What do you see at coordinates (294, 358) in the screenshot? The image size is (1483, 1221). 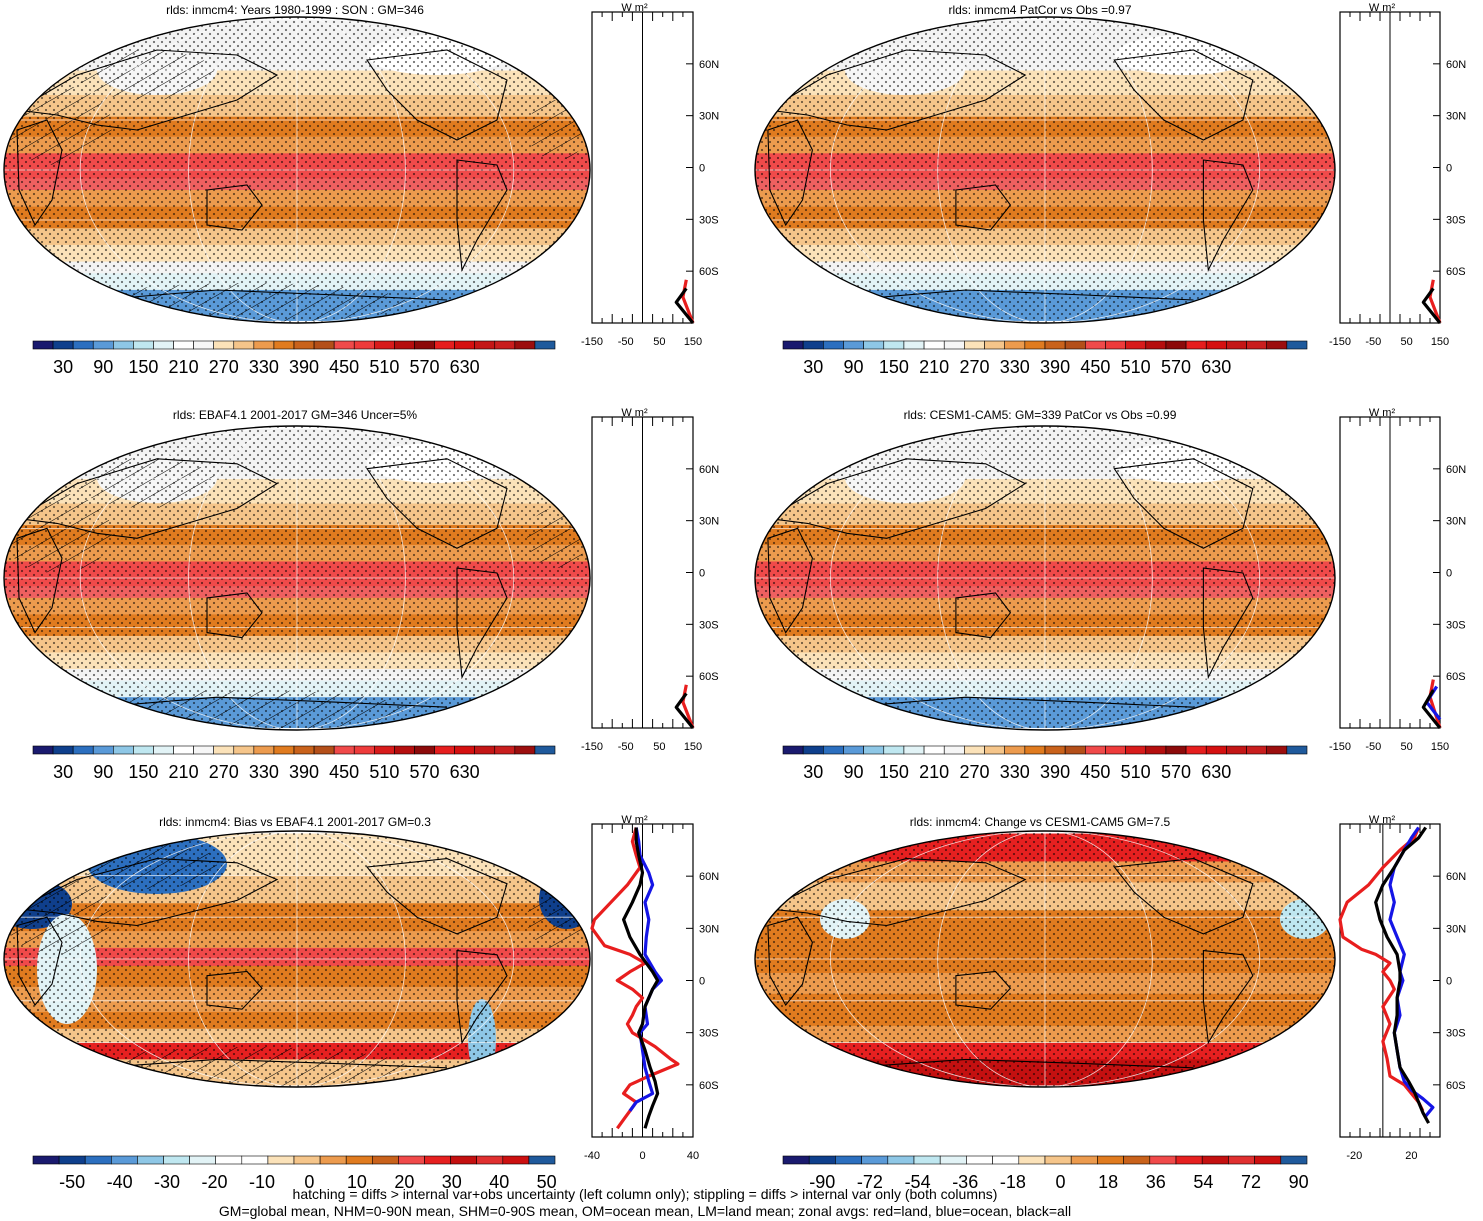 I see `colorbar: 30 90 150 210 270 330 390 450 510 570 630` at bounding box center [294, 358].